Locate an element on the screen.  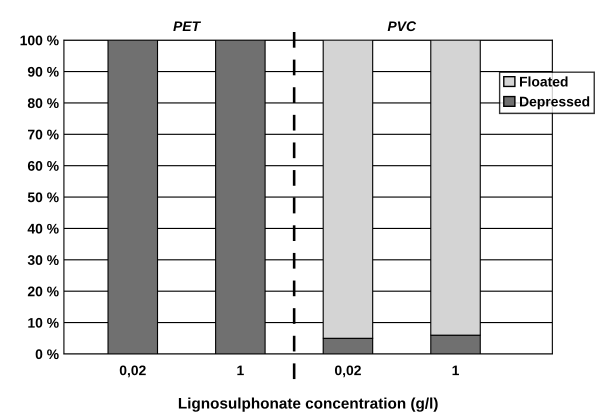
legend-label: Depressed is located at coordinates (555, 103).